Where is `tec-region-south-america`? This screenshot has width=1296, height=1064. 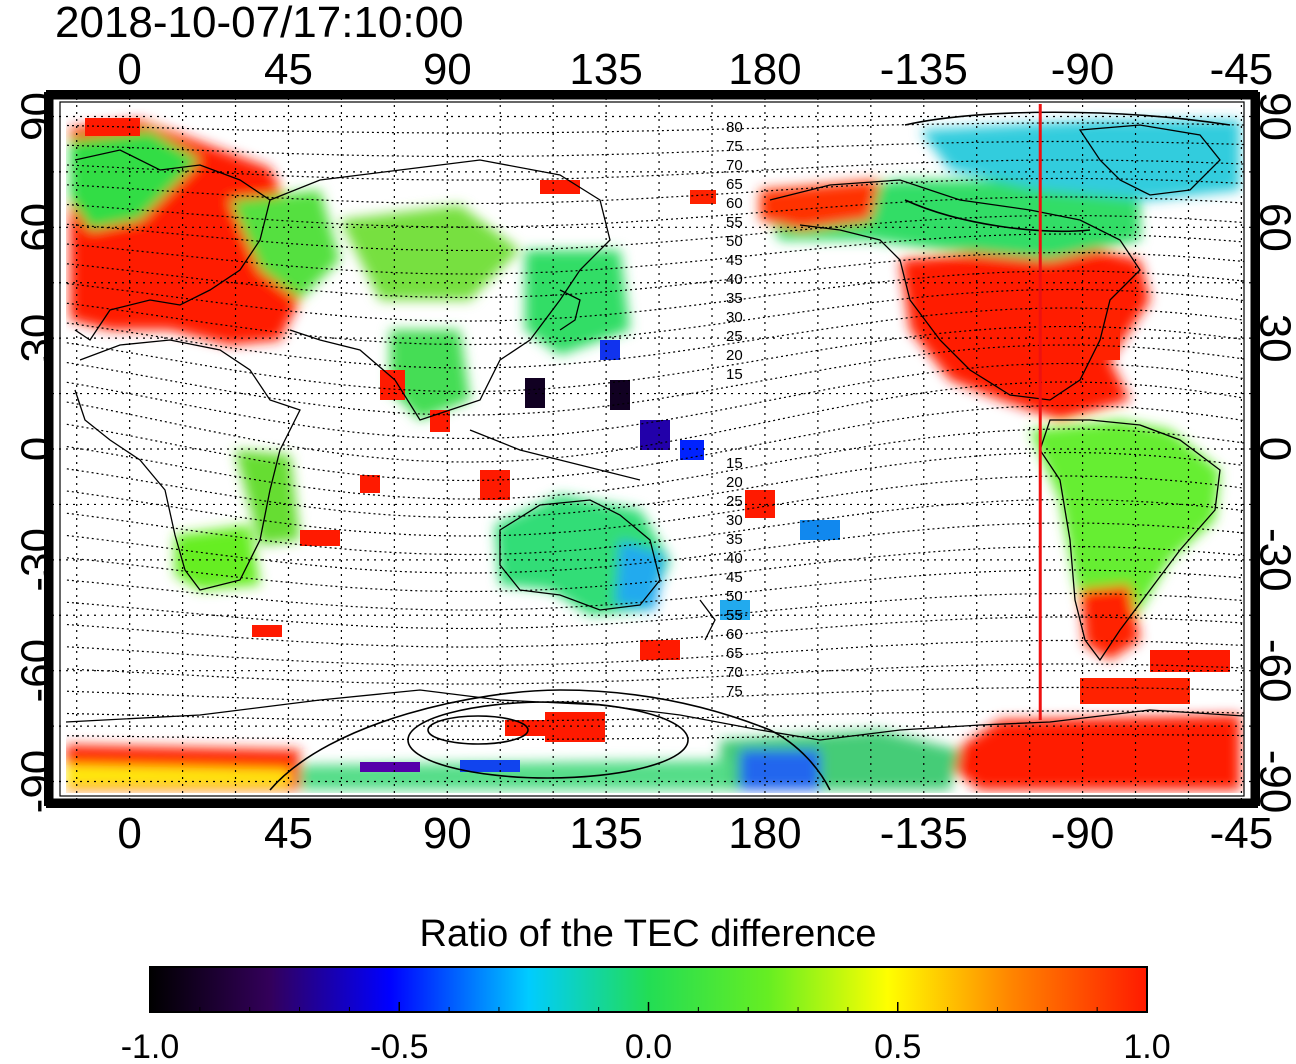
tec-region-south-america is located at coordinates (1125, 535).